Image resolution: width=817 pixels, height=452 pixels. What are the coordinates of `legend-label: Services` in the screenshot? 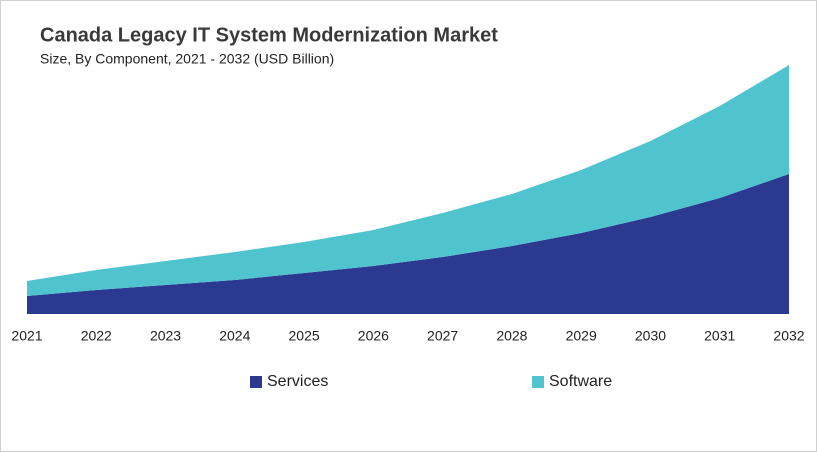 It's located at (297, 381).